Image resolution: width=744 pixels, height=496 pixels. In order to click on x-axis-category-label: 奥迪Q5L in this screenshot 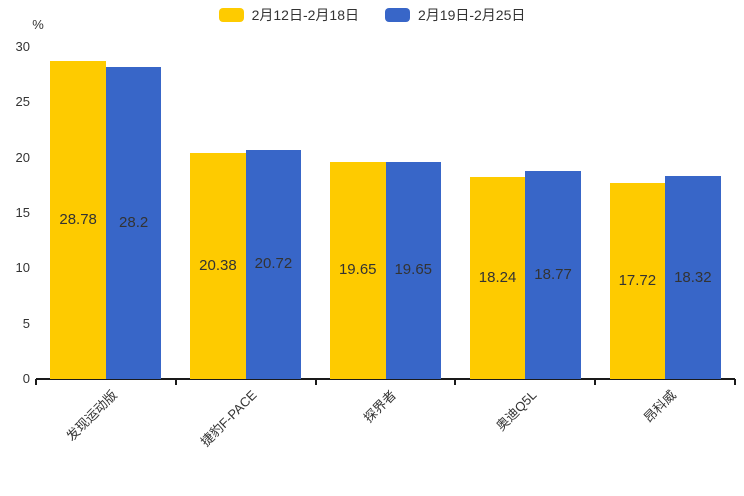, I will do `click(516, 410)`.